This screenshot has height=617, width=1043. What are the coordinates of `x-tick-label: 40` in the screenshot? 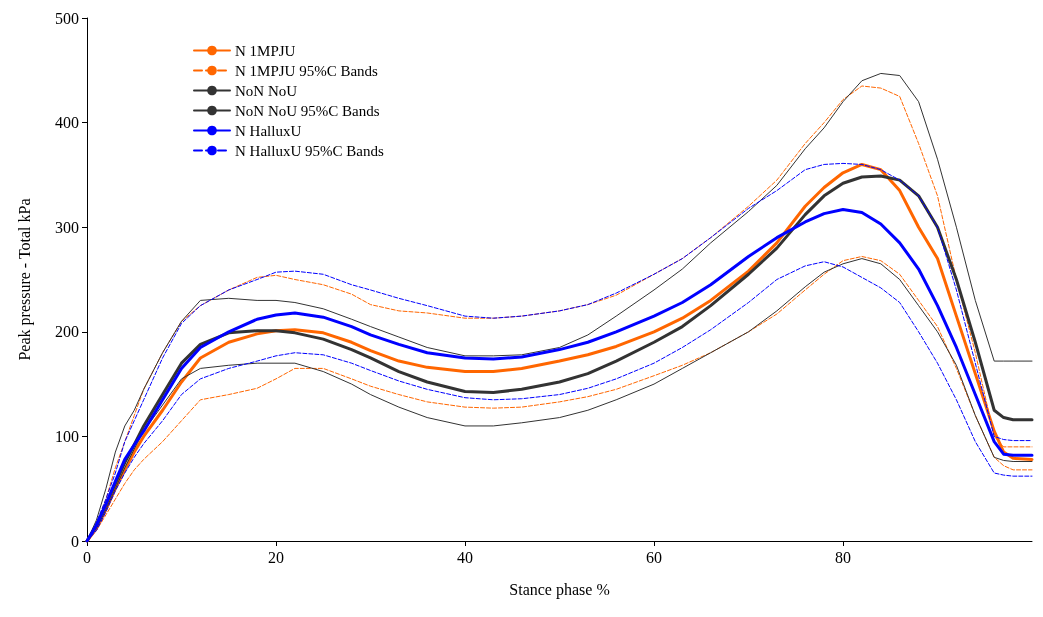 It's located at (465, 557).